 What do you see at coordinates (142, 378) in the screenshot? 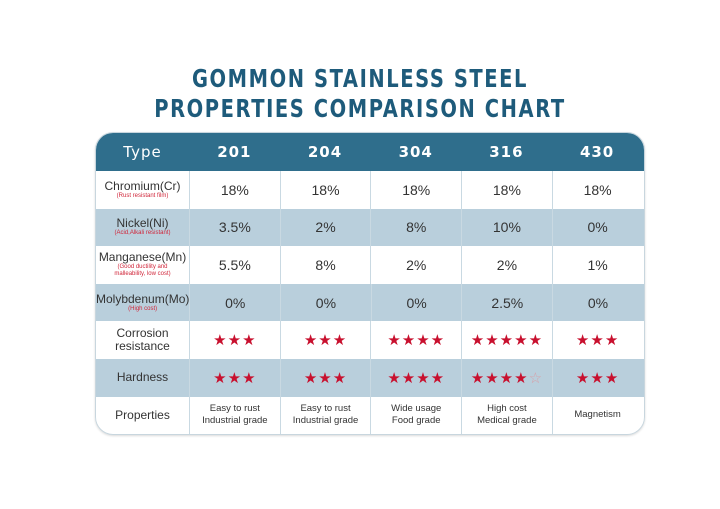
I see `row-label-cell: Hardness` at bounding box center [142, 378].